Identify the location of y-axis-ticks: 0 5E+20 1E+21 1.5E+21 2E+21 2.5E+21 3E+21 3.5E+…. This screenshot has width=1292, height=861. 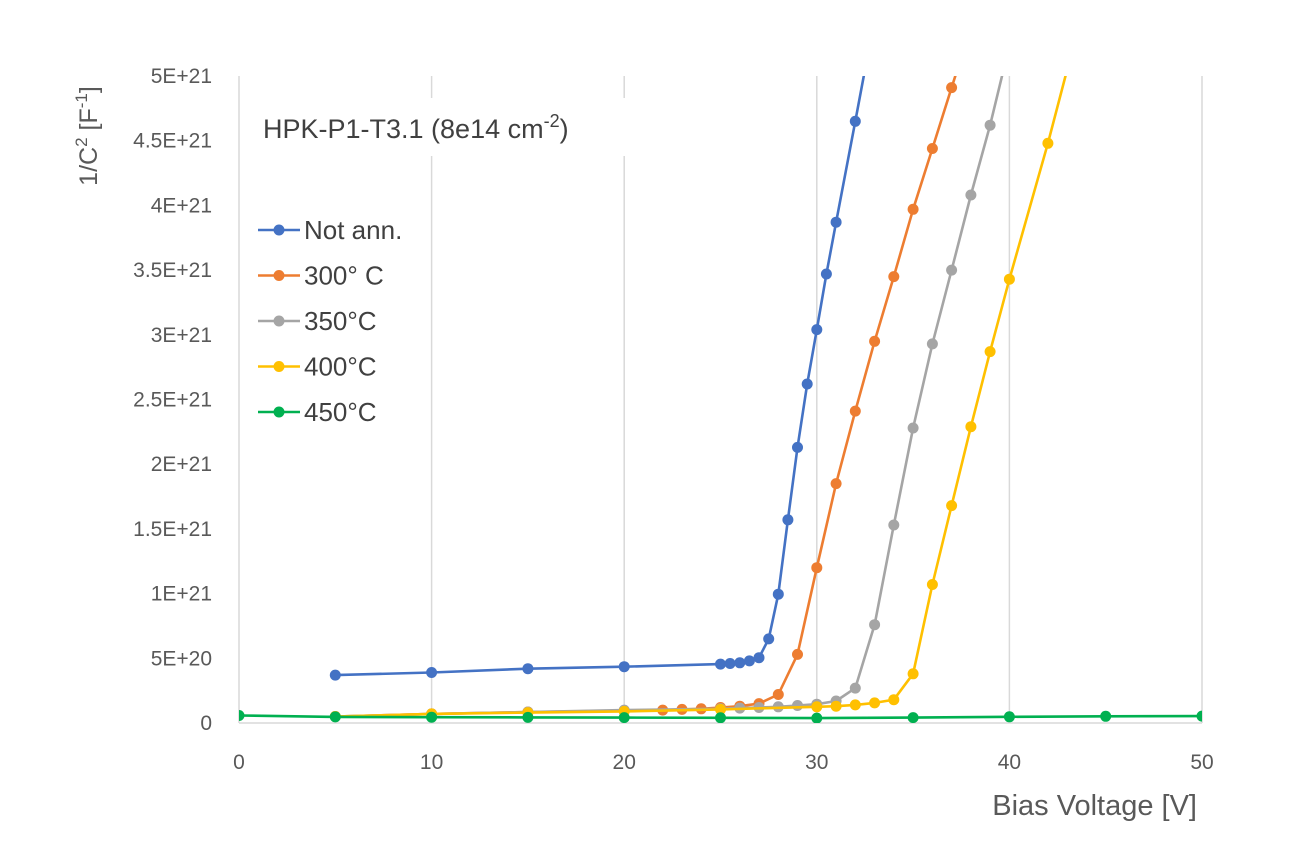
(172, 400).